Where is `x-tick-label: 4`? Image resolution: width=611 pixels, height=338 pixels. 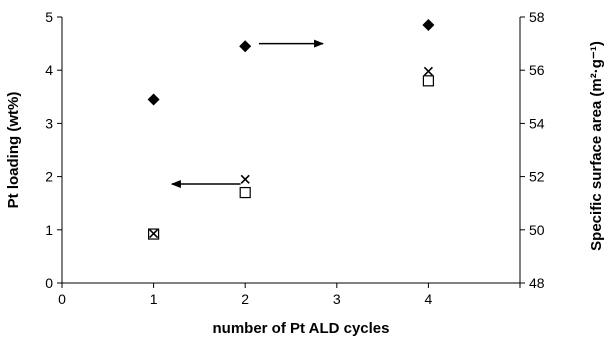 x-tick-label: 4 is located at coordinates (429, 299).